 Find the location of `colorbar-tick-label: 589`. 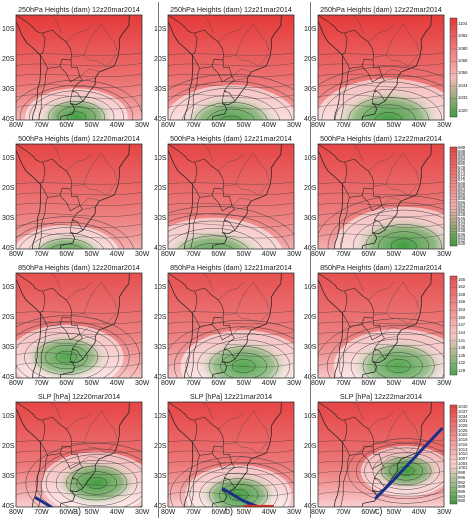

colorbar-tick-label: 589 is located at coordinates (462, 148).